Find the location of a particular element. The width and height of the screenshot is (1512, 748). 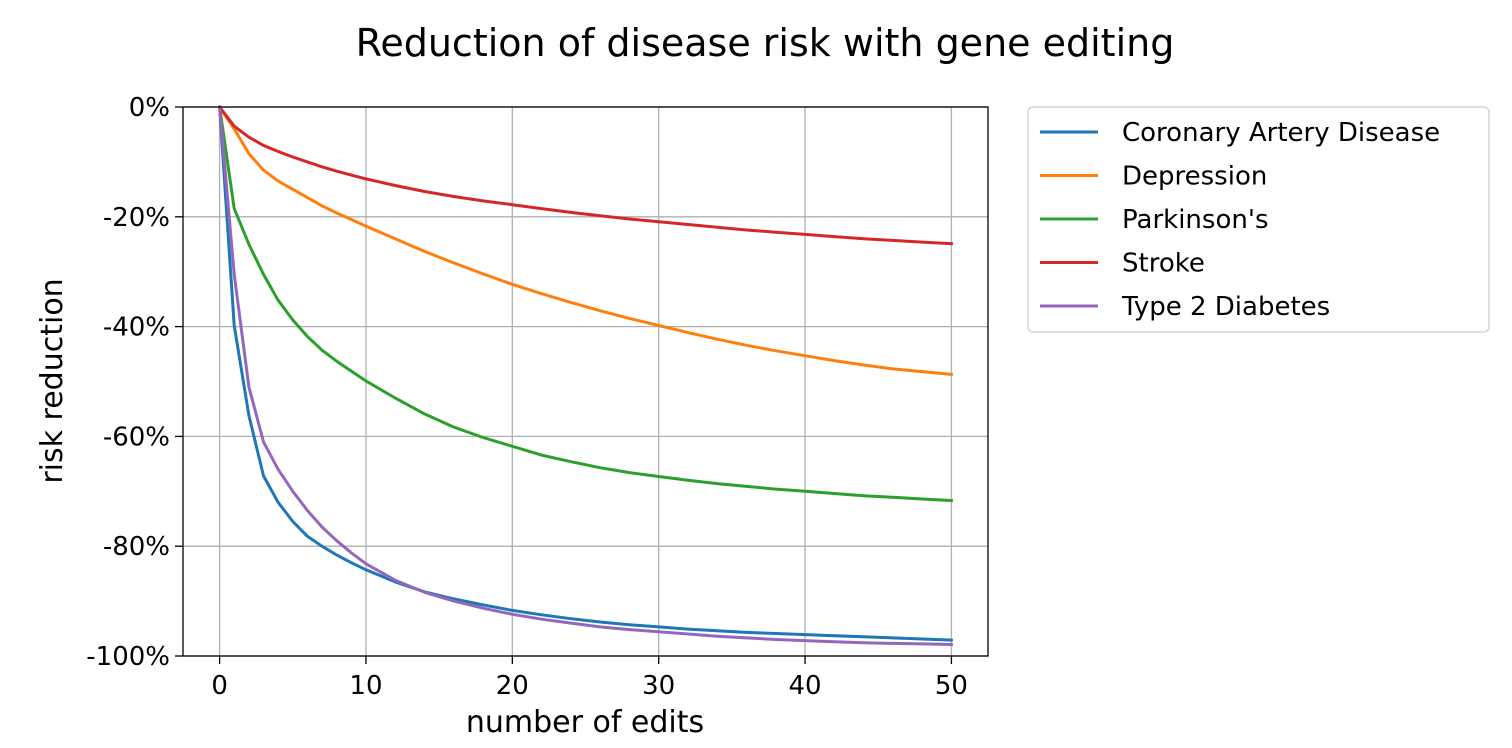

x-tick-label: 0 is located at coordinates (219, 686).